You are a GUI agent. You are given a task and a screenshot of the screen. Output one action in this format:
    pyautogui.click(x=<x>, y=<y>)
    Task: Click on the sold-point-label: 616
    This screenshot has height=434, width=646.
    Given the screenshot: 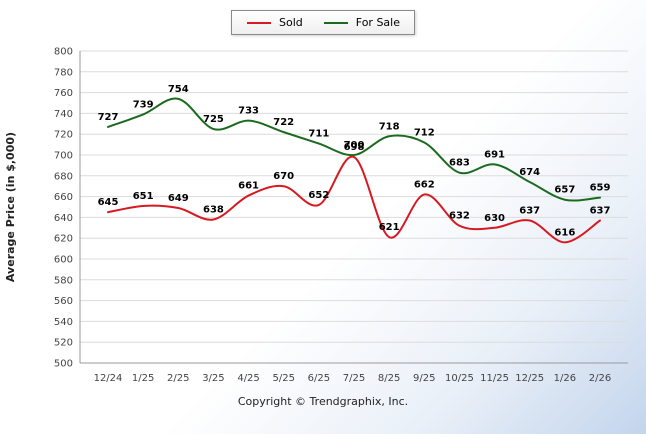 What is the action you would take?
    pyautogui.click(x=564, y=232)
    